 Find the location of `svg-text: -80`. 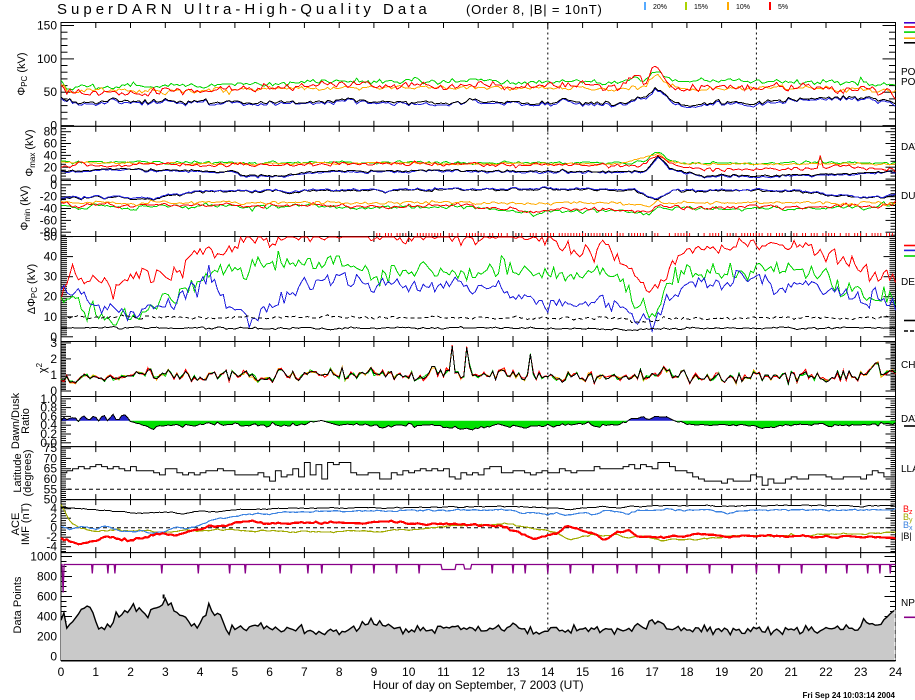

svg-text: -80 is located at coordinates (49, 232).